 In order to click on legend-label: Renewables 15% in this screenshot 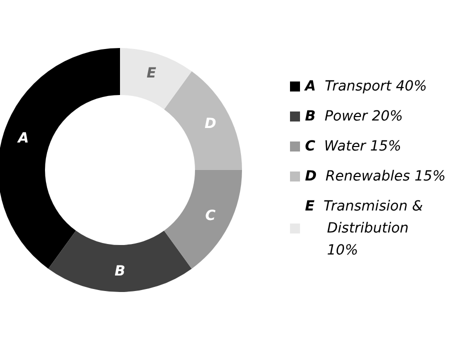, I will do `click(386, 176)`.